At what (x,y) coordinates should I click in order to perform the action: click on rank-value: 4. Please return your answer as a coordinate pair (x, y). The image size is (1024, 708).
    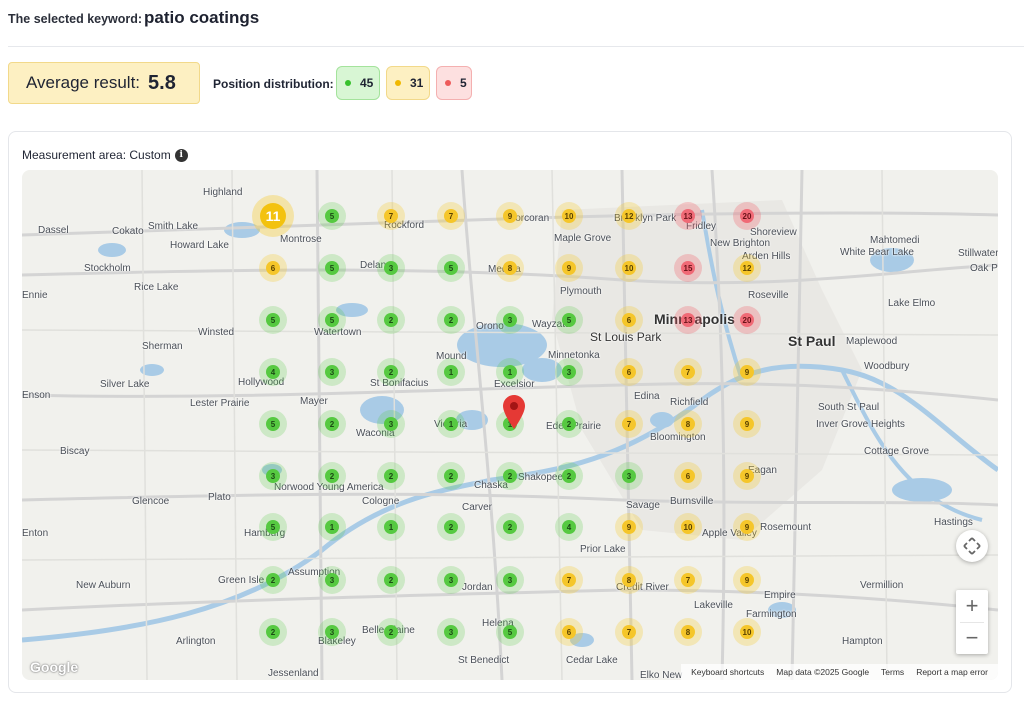
    Looking at the image, I should click on (569, 527).